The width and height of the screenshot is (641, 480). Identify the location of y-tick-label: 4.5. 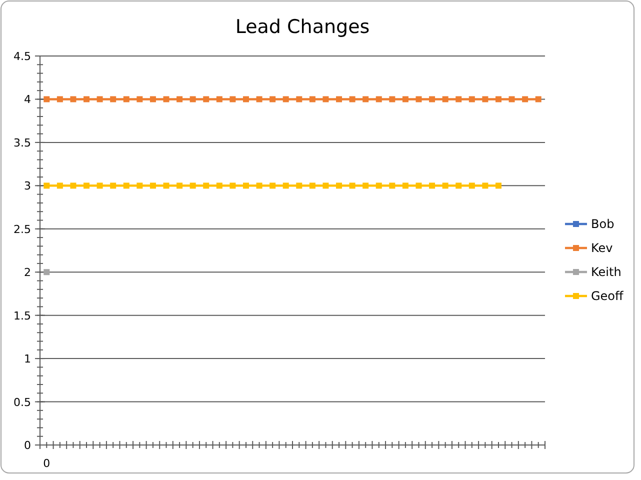
(22, 56).